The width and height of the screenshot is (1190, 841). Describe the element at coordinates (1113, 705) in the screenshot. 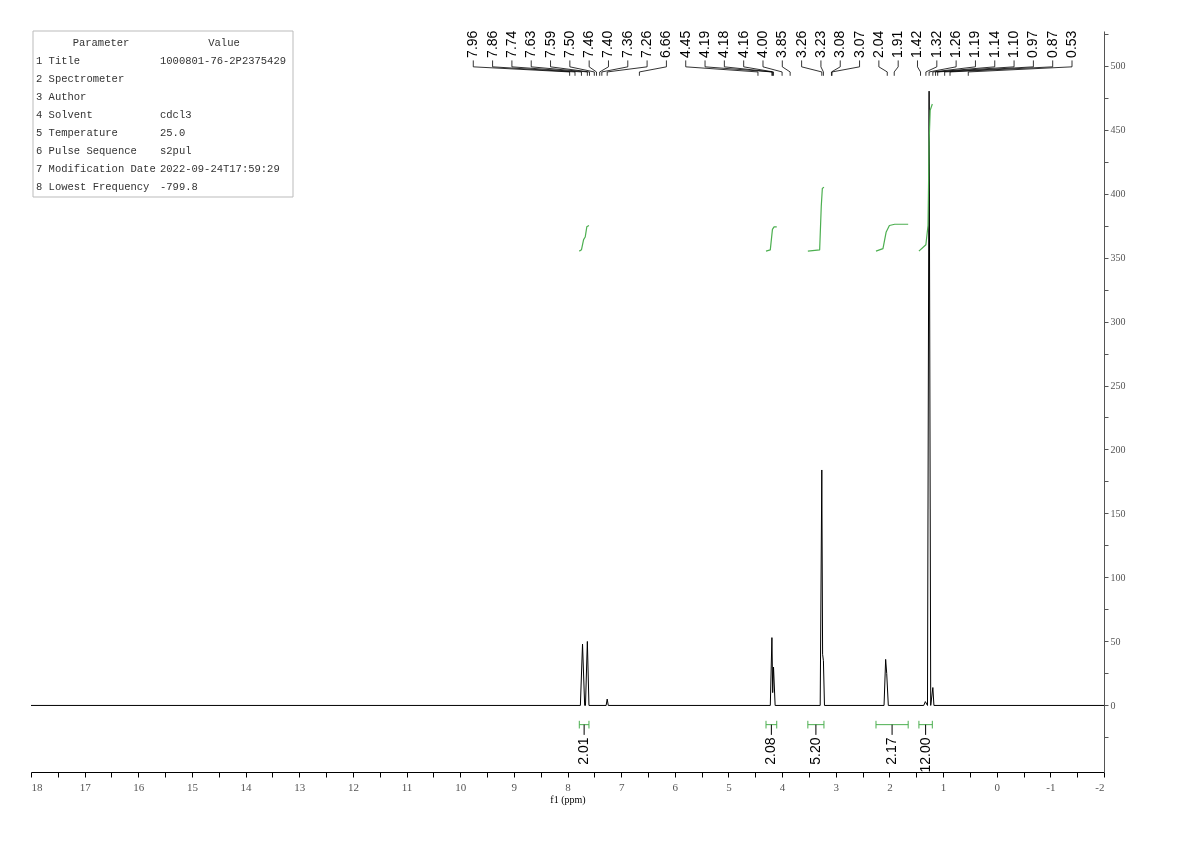

I see `y-tick-label: 0` at that location.